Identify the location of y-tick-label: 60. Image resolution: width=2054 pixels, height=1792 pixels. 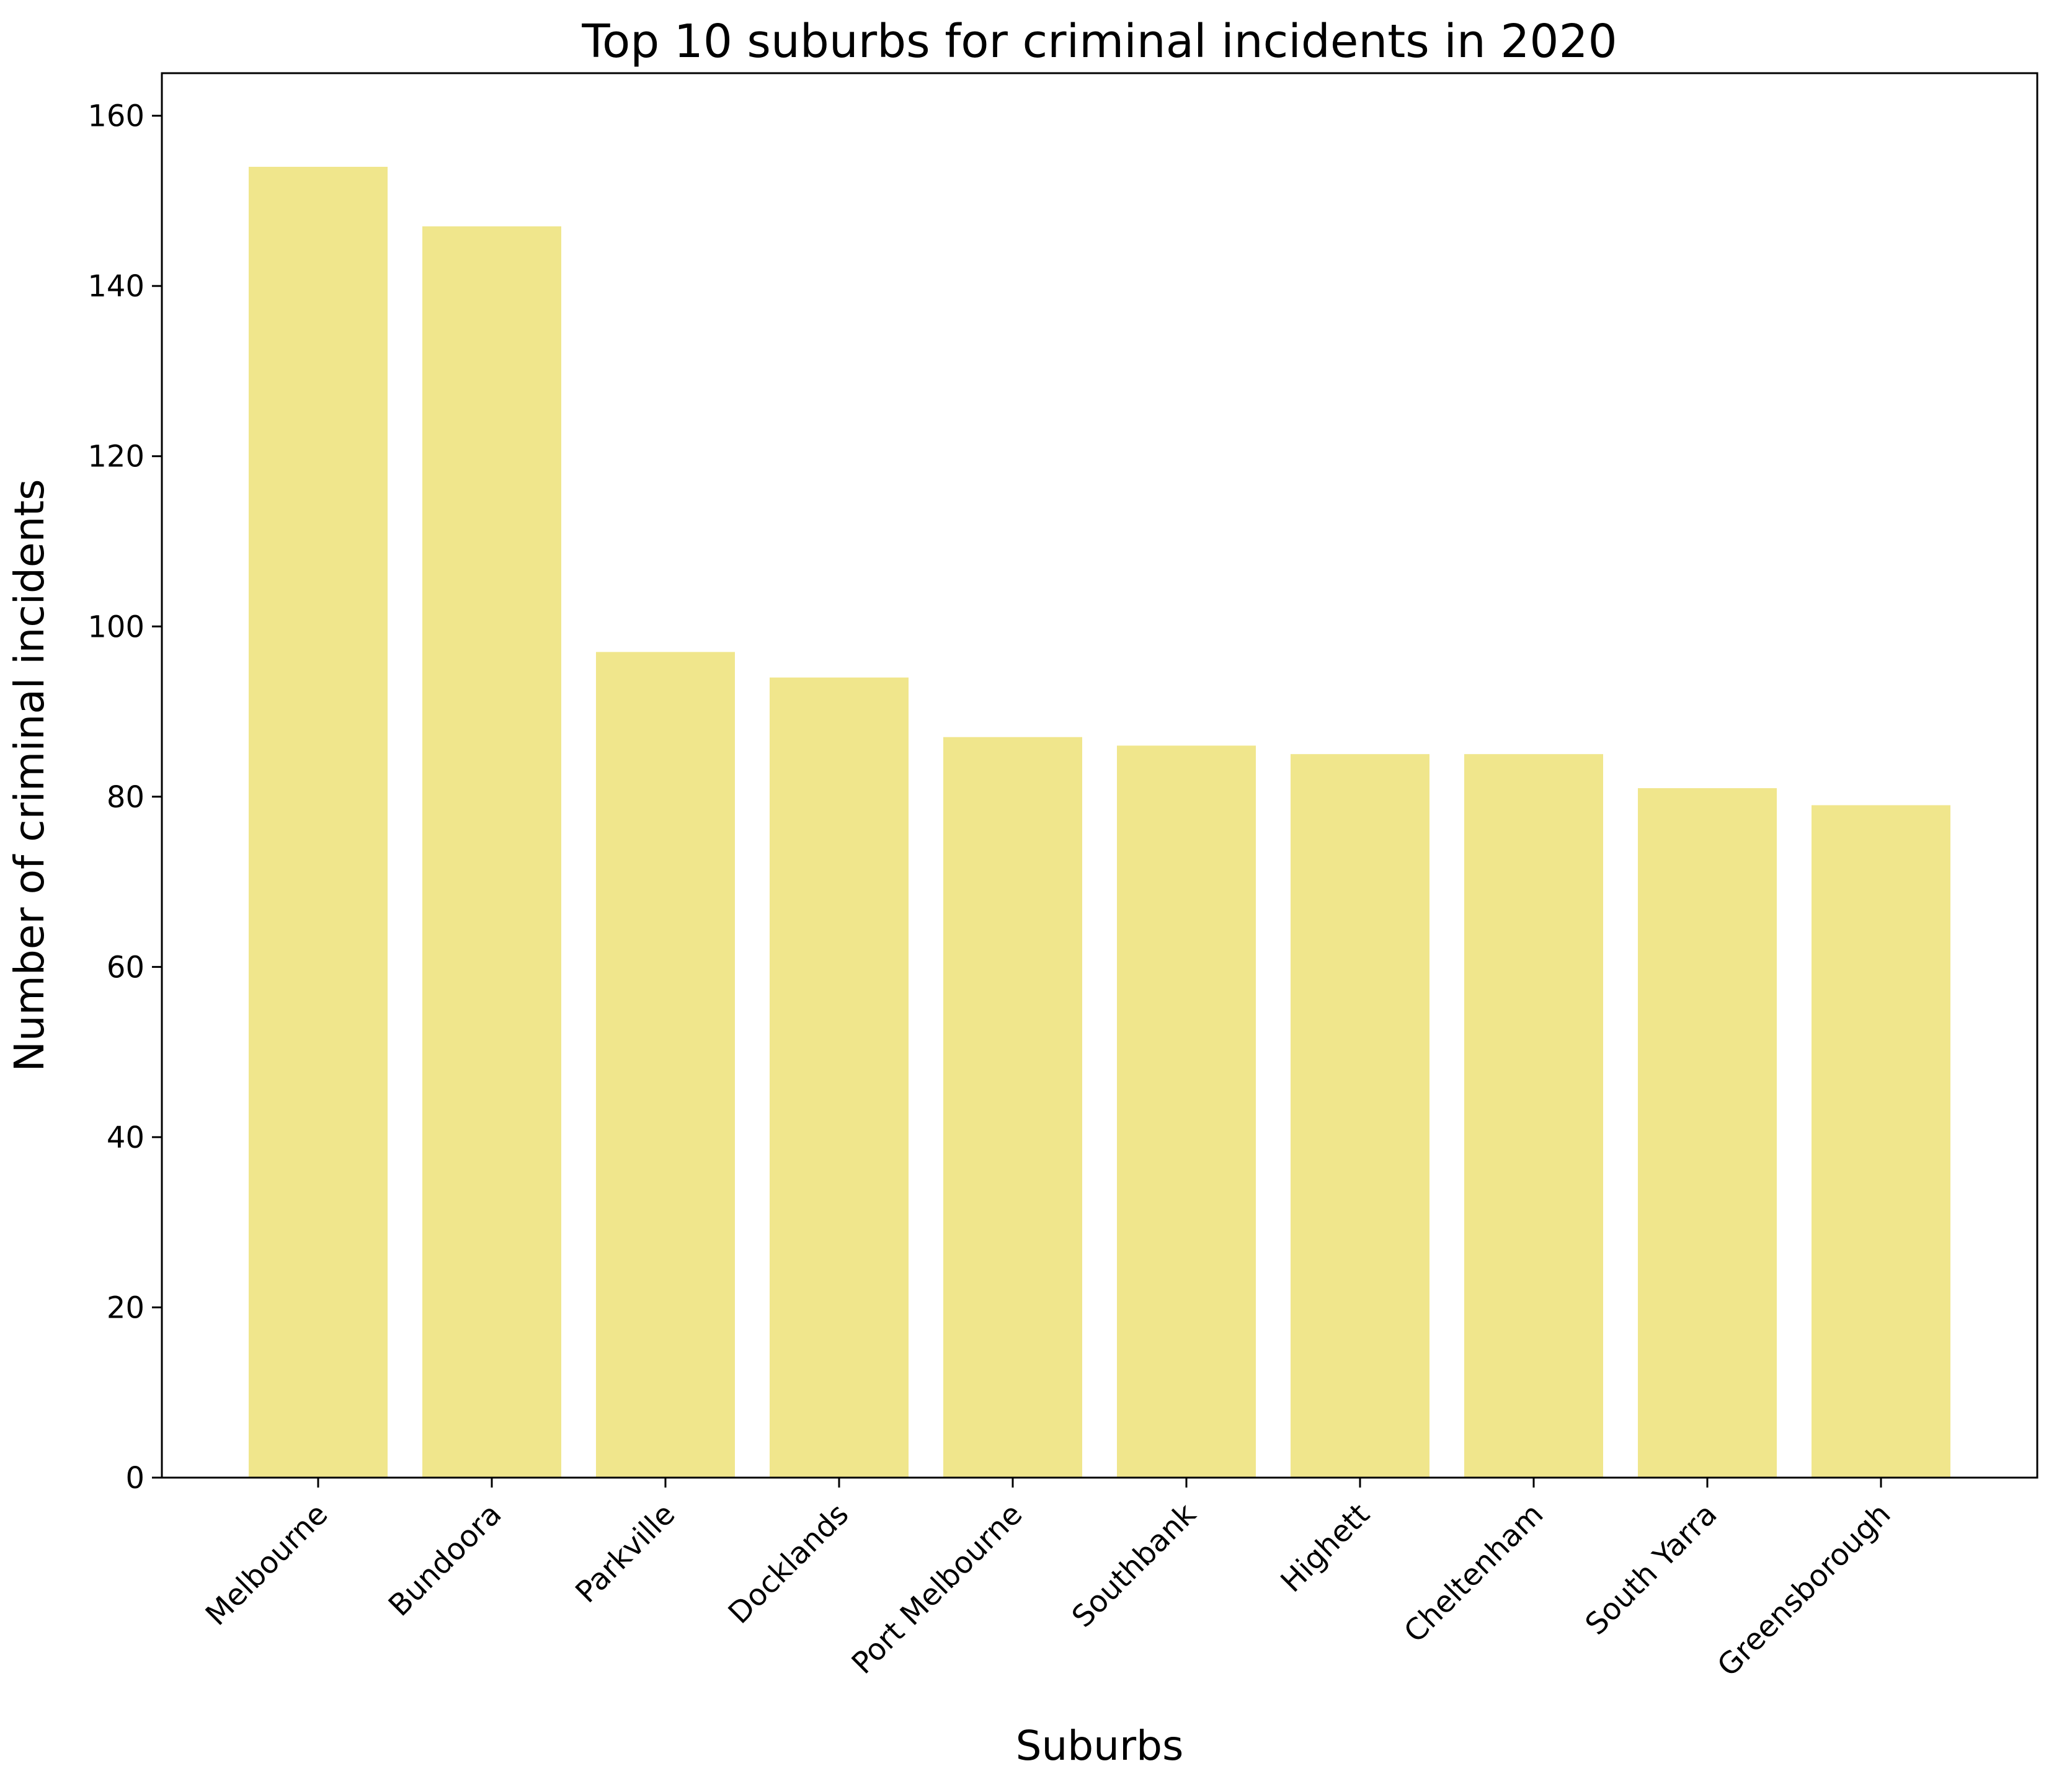
(125, 967).